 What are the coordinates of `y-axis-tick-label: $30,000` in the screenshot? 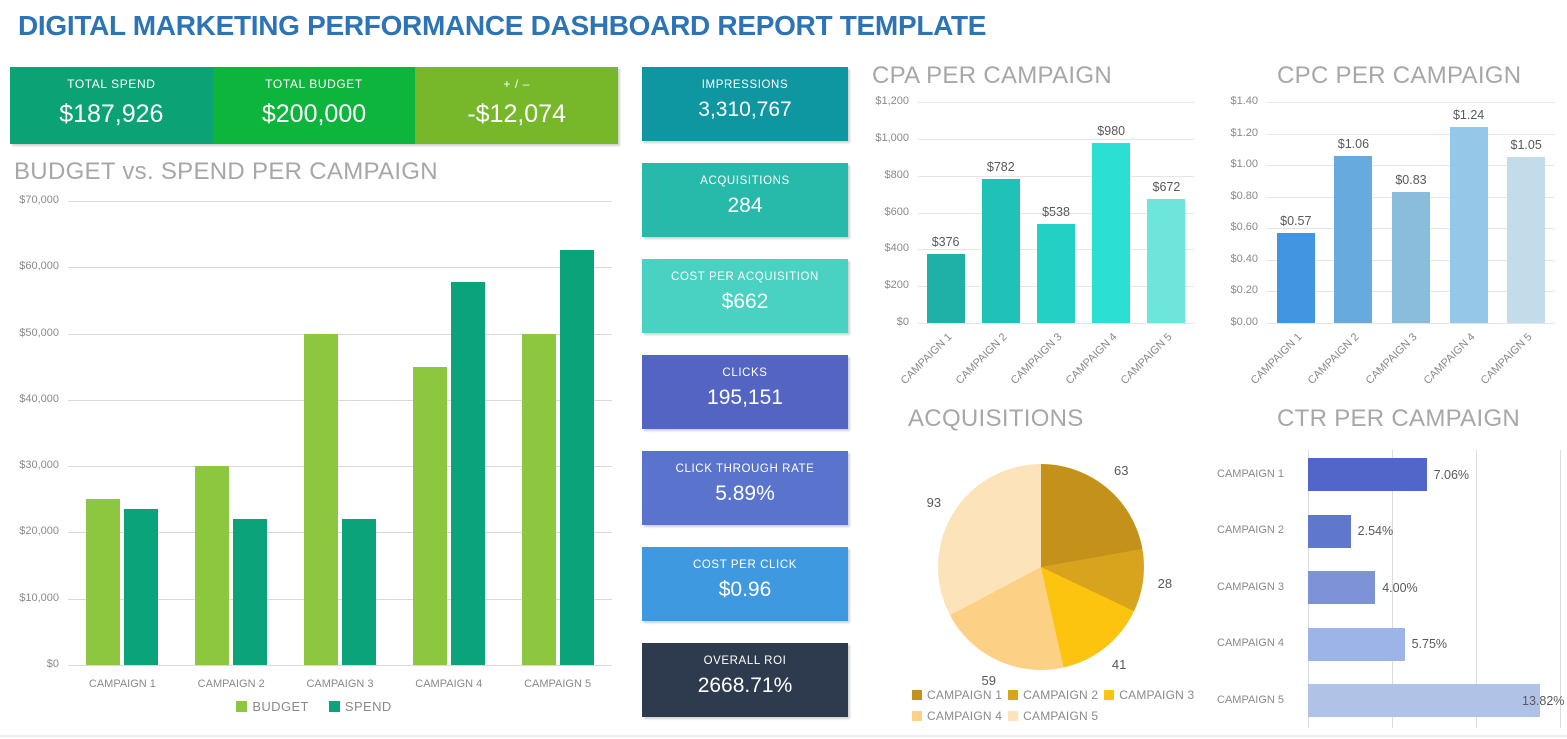 It's located at (39, 465).